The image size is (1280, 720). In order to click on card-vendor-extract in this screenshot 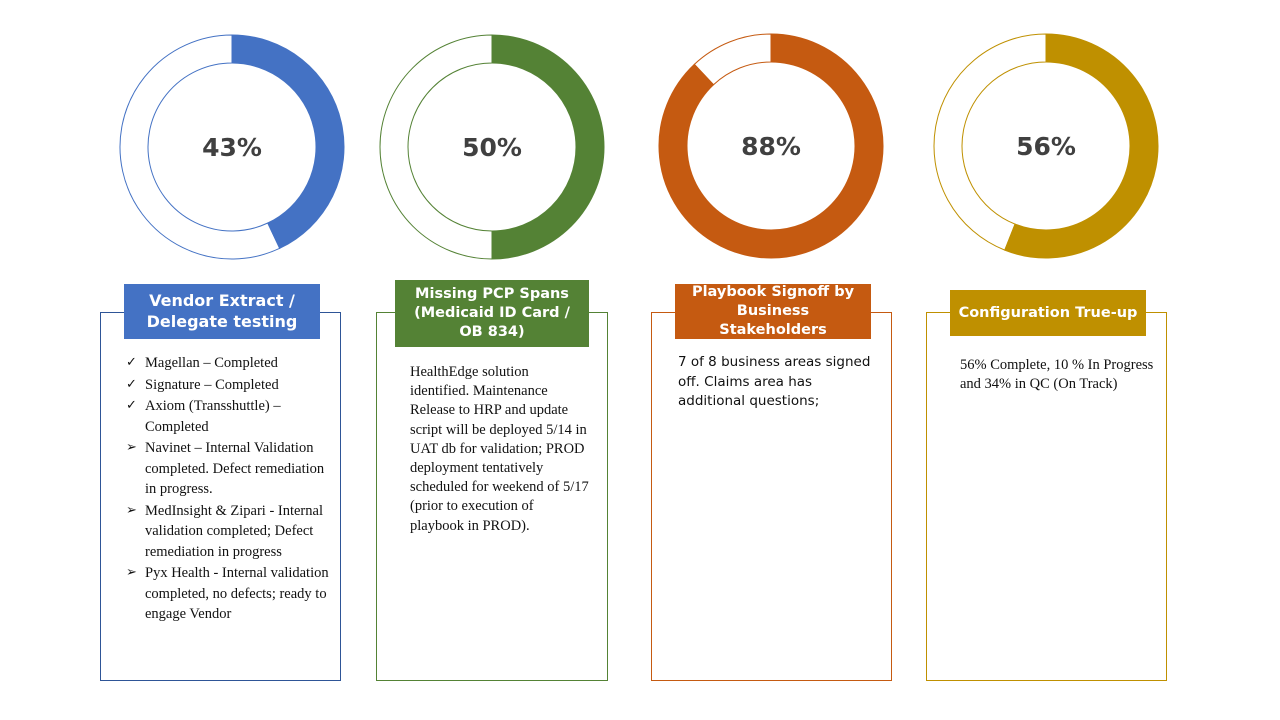, I will do `click(220, 496)`.